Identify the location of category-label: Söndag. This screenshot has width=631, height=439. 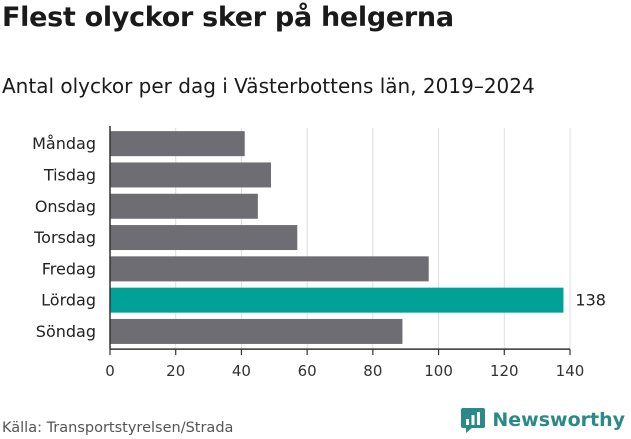
(66, 331).